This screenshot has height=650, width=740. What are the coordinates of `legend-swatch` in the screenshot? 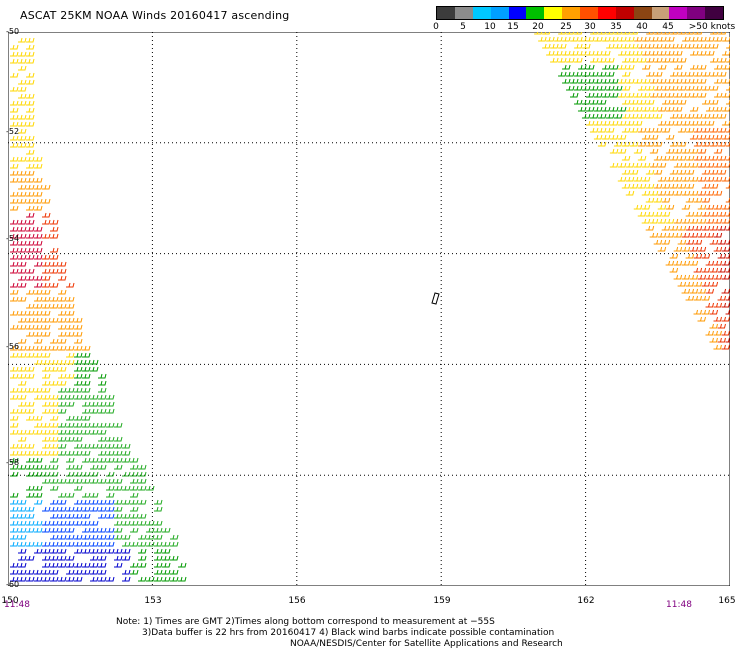 It's located at (606, 13).